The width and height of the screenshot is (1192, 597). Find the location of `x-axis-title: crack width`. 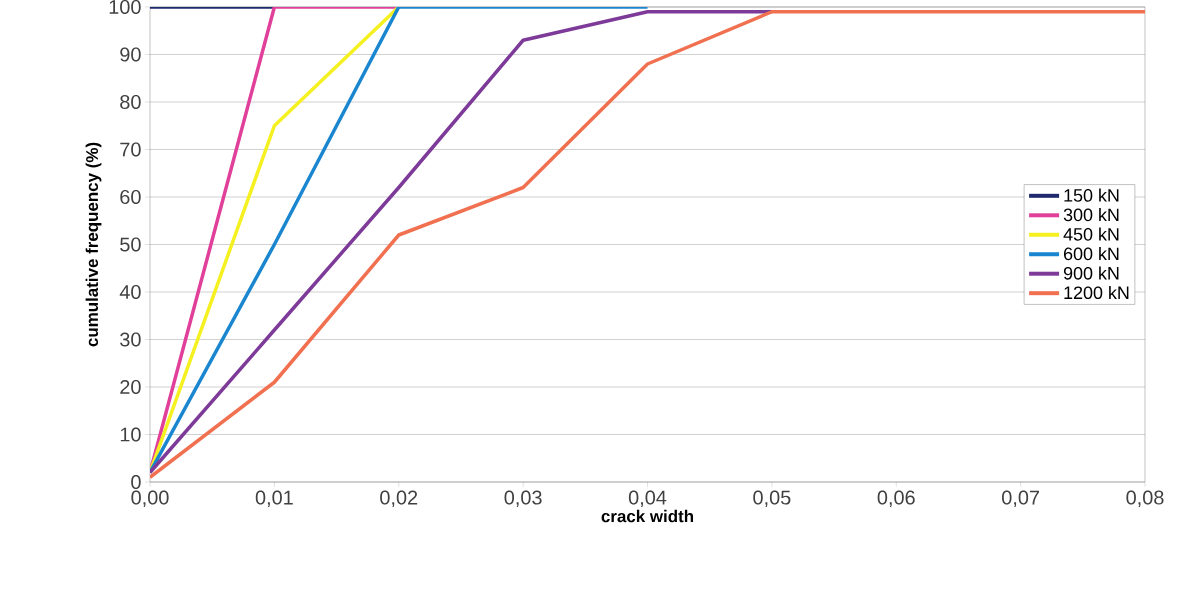

x-axis-title: crack width is located at coordinates (647, 516).